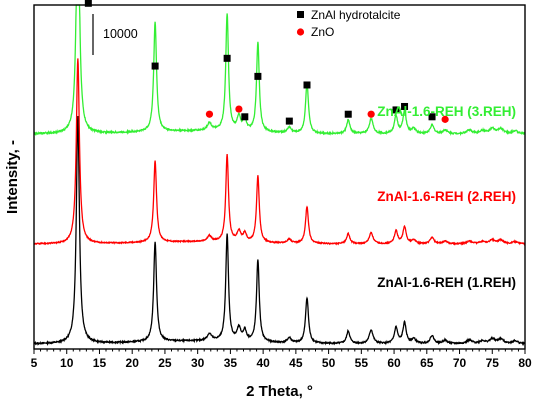 The width and height of the screenshot is (533, 403). I want to click on x-tick-label-35: 35, so click(231, 363).